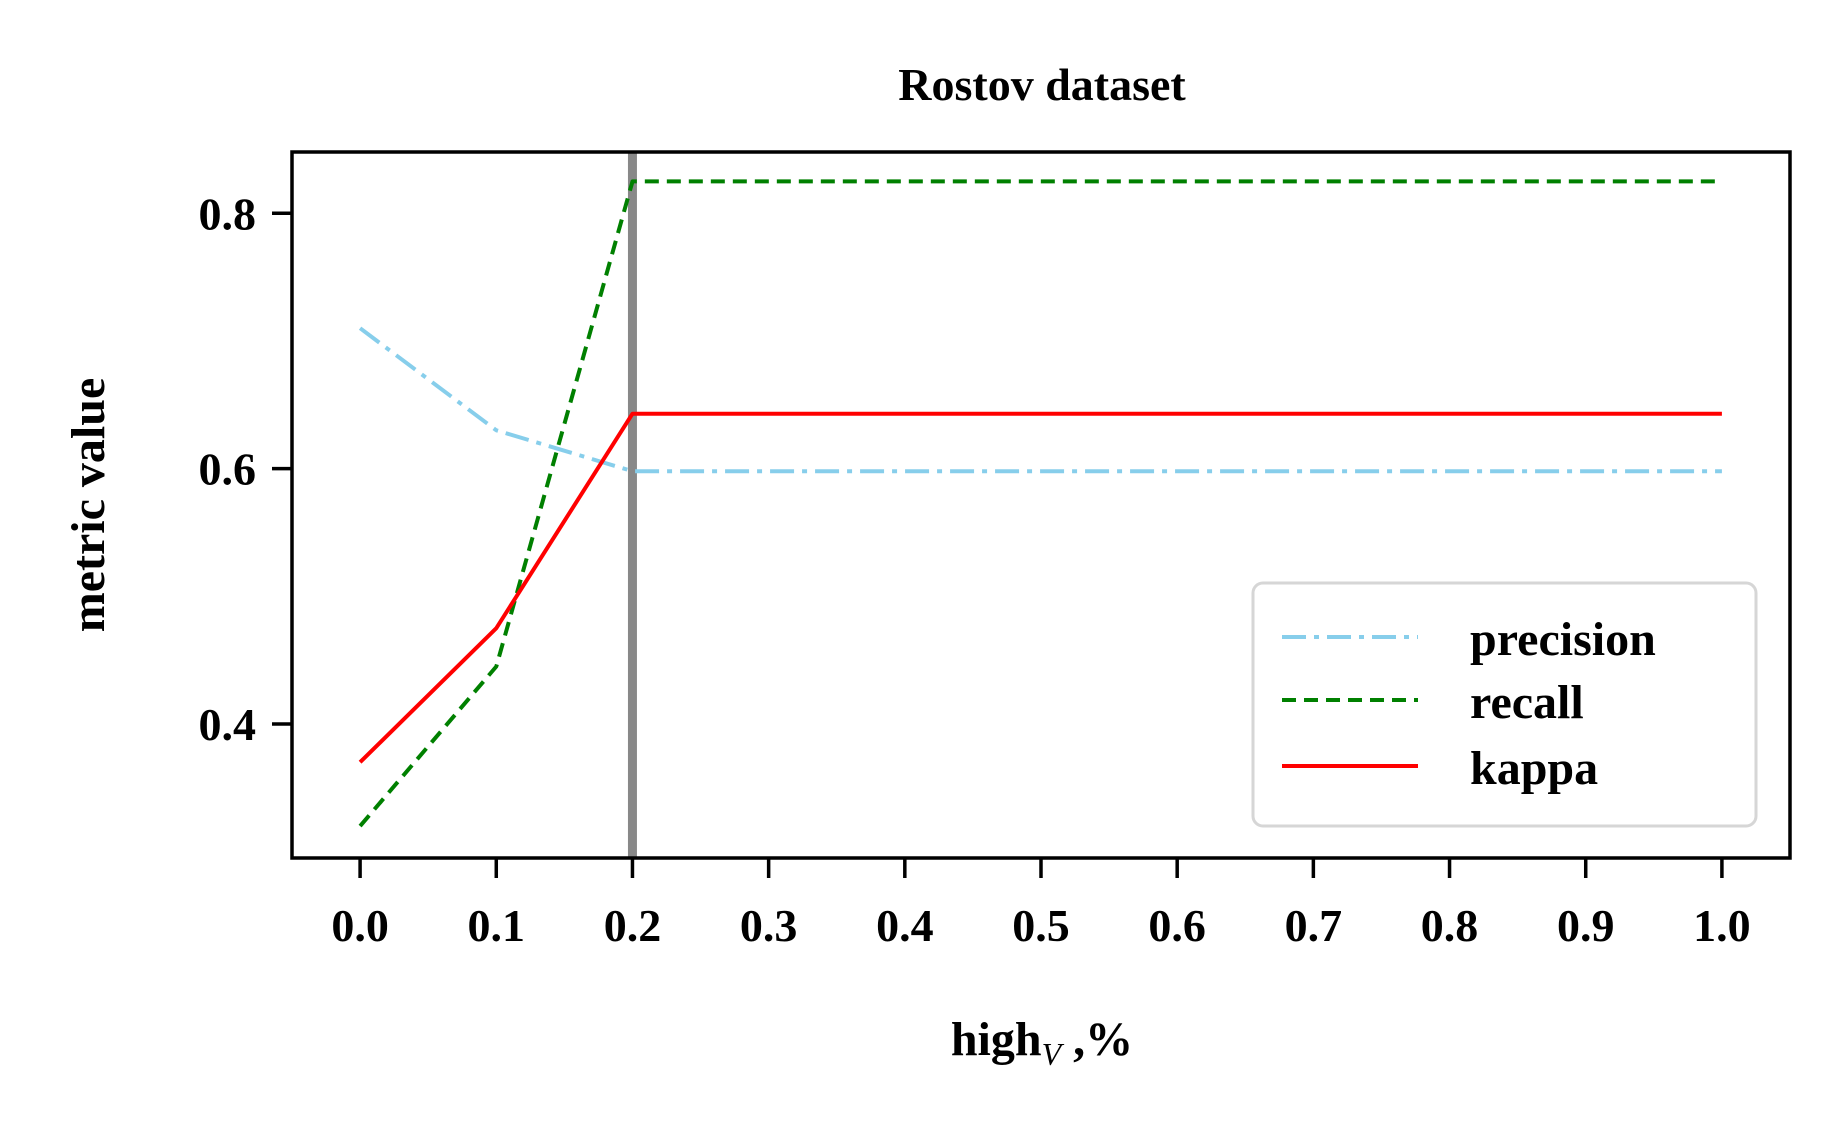  What do you see at coordinates (1040, 400) in the screenshot?
I see `series-line-precision` at bounding box center [1040, 400].